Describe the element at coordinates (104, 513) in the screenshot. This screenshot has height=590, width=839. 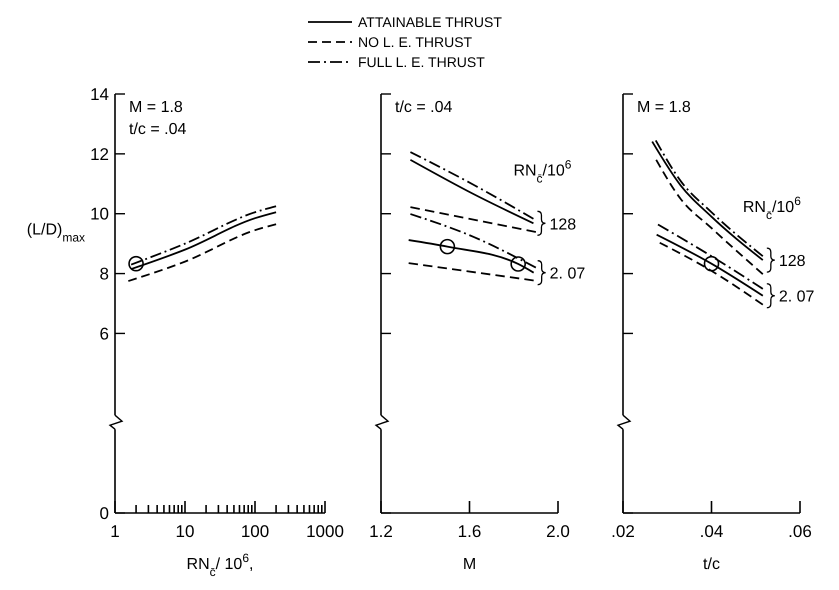
I see `y-tick-label: 0` at that location.